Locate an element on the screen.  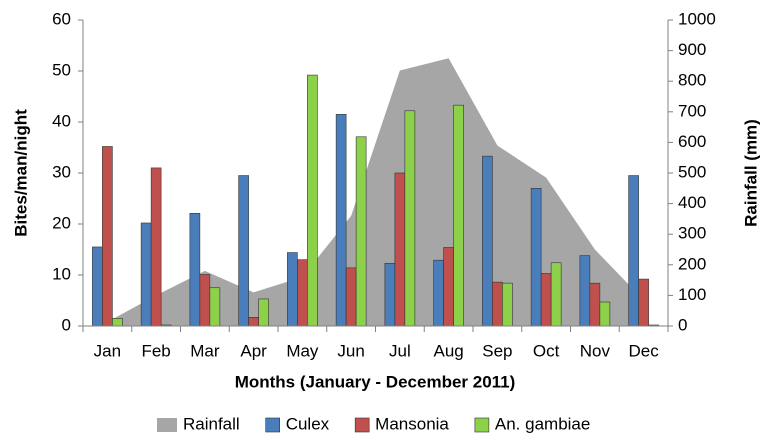
y2-axis-title: Rainfall (mm) is located at coordinates (750, 173).